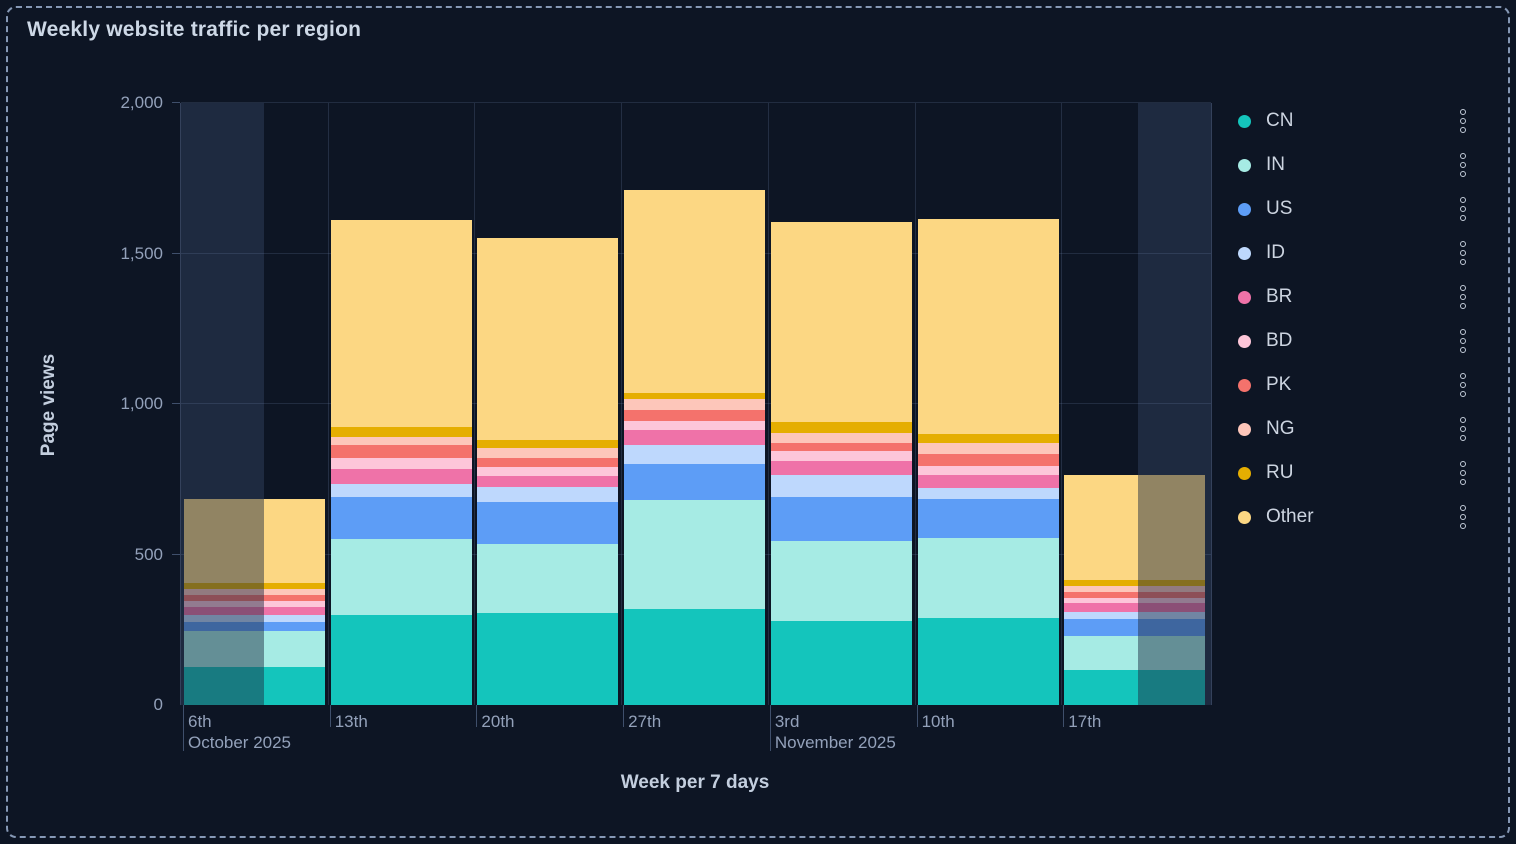 The width and height of the screenshot is (1516, 844). Describe the element at coordinates (1290, 516) in the screenshot. I see `legend-label-other: Other` at that location.